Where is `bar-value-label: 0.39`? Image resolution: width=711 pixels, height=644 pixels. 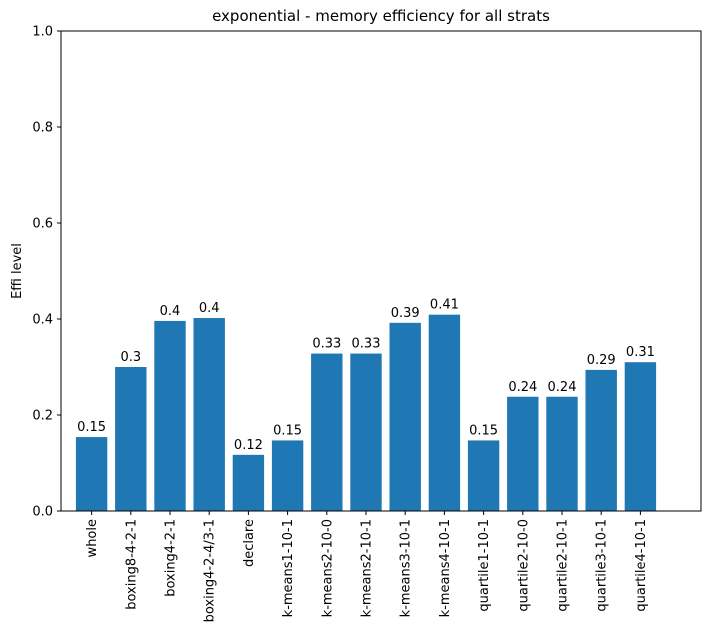
bar-value-label: 0.39 is located at coordinates (405, 313).